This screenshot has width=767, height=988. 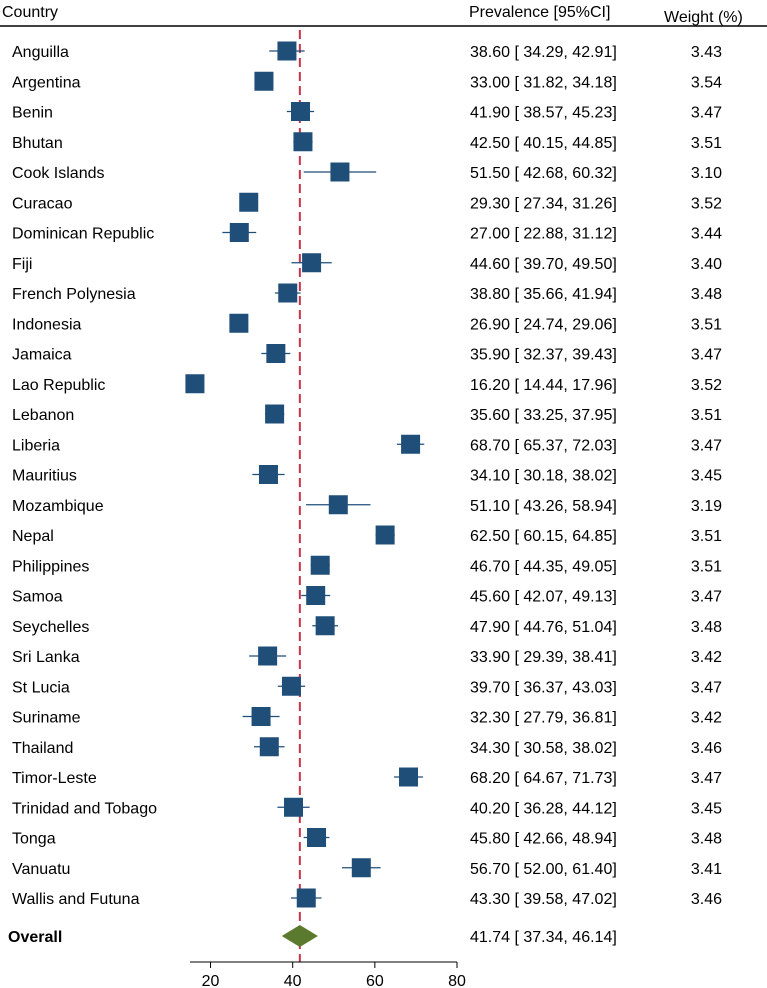 I want to click on row-mauritius: Mauritius 34.10 [ 30.18, 38.02] 3.45, so click(x=367, y=475).